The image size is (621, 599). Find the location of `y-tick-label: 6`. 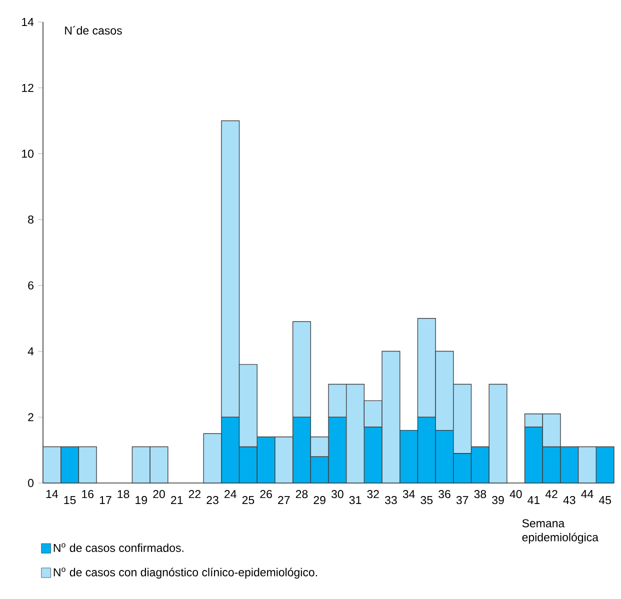

y-tick-label: 6 is located at coordinates (31, 285).